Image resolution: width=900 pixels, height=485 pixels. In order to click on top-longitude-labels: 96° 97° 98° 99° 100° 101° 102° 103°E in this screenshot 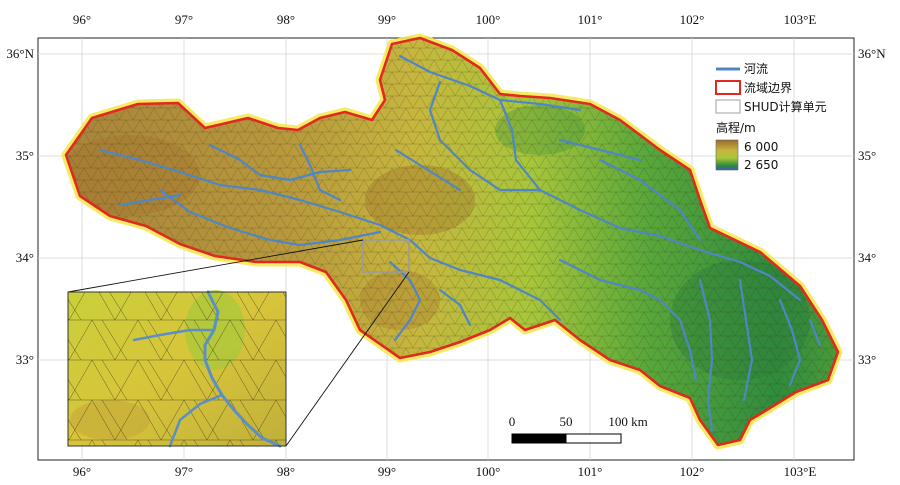, I will do `click(444, 19)`.